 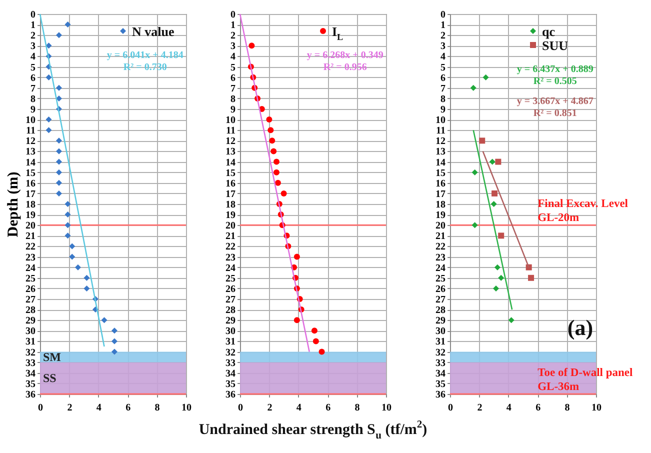 What do you see at coordinates (50, 378) in the screenshot?
I see `band-label: SS` at bounding box center [50, 378].